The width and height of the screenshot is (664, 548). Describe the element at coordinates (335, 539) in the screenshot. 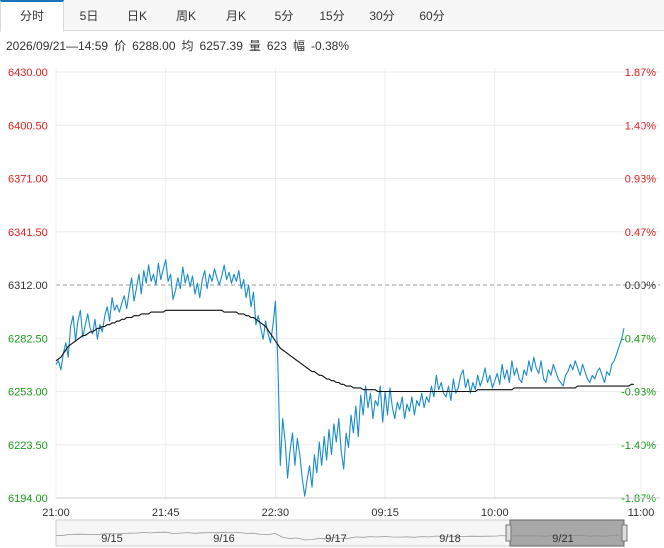

I see `navigator-date-label: 9/17` at that location.